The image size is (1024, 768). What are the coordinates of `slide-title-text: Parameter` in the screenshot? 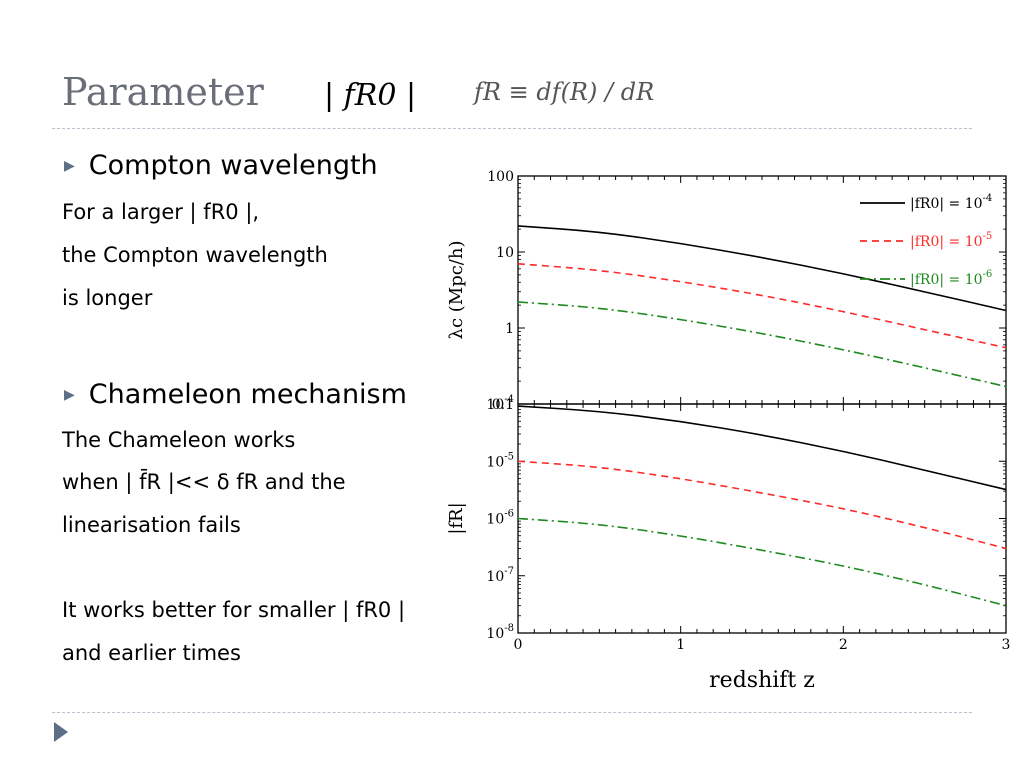 It's located at (163, 92).